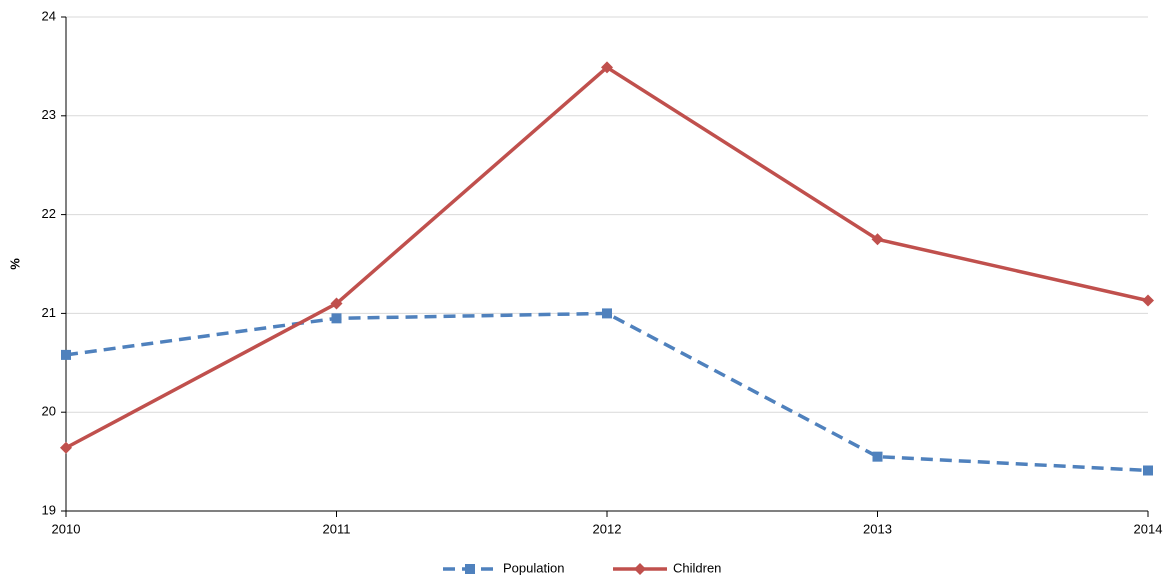 This screenshot has height=580, width=1175. I want to click on x-tick-label: 2013, so click(877, 528).